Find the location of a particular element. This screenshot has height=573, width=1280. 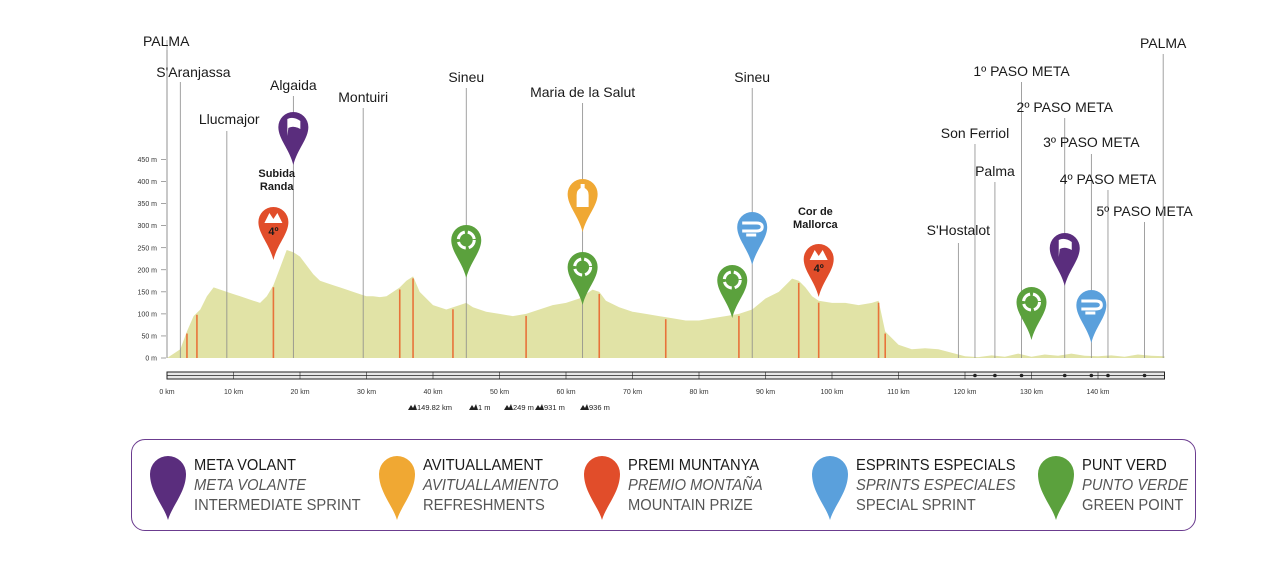

y-tick-label: 400 m is located at coordinates (148, 182).